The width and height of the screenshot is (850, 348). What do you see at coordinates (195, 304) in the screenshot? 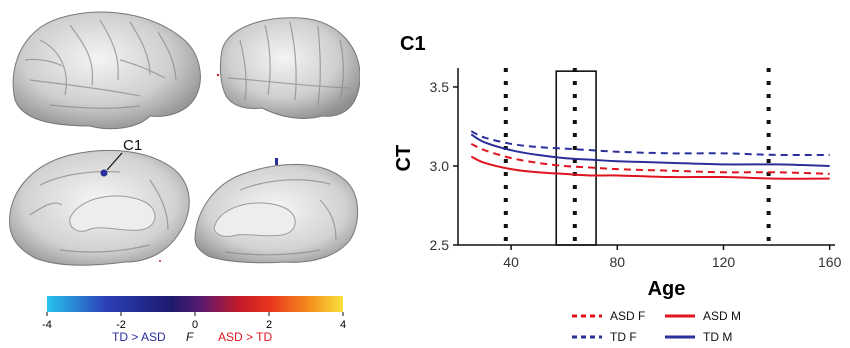
I see `colorbar` at bounding box center [195, 304].